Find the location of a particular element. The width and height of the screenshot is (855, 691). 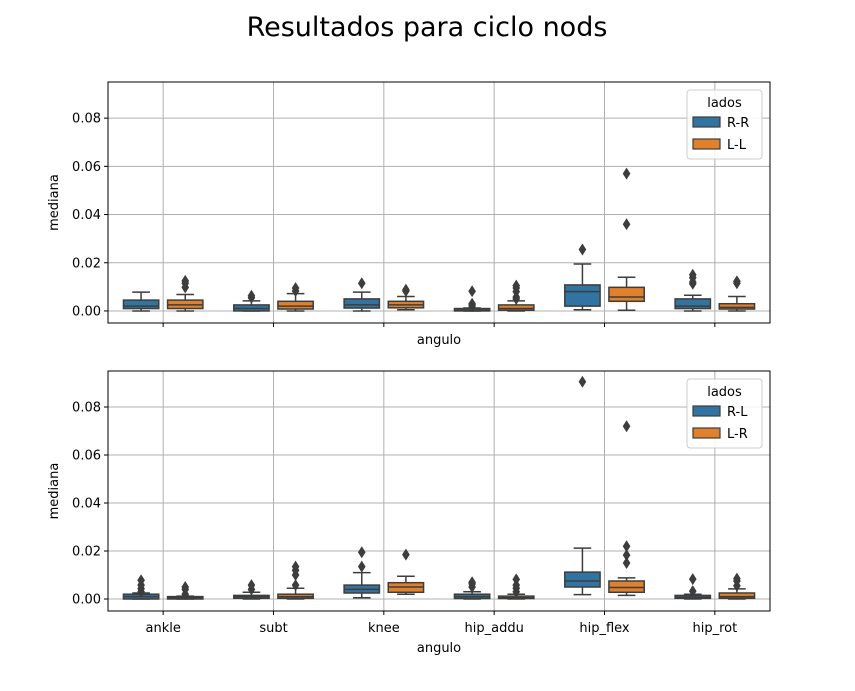

box-L-R-subt is located at coordinates (295, 580).